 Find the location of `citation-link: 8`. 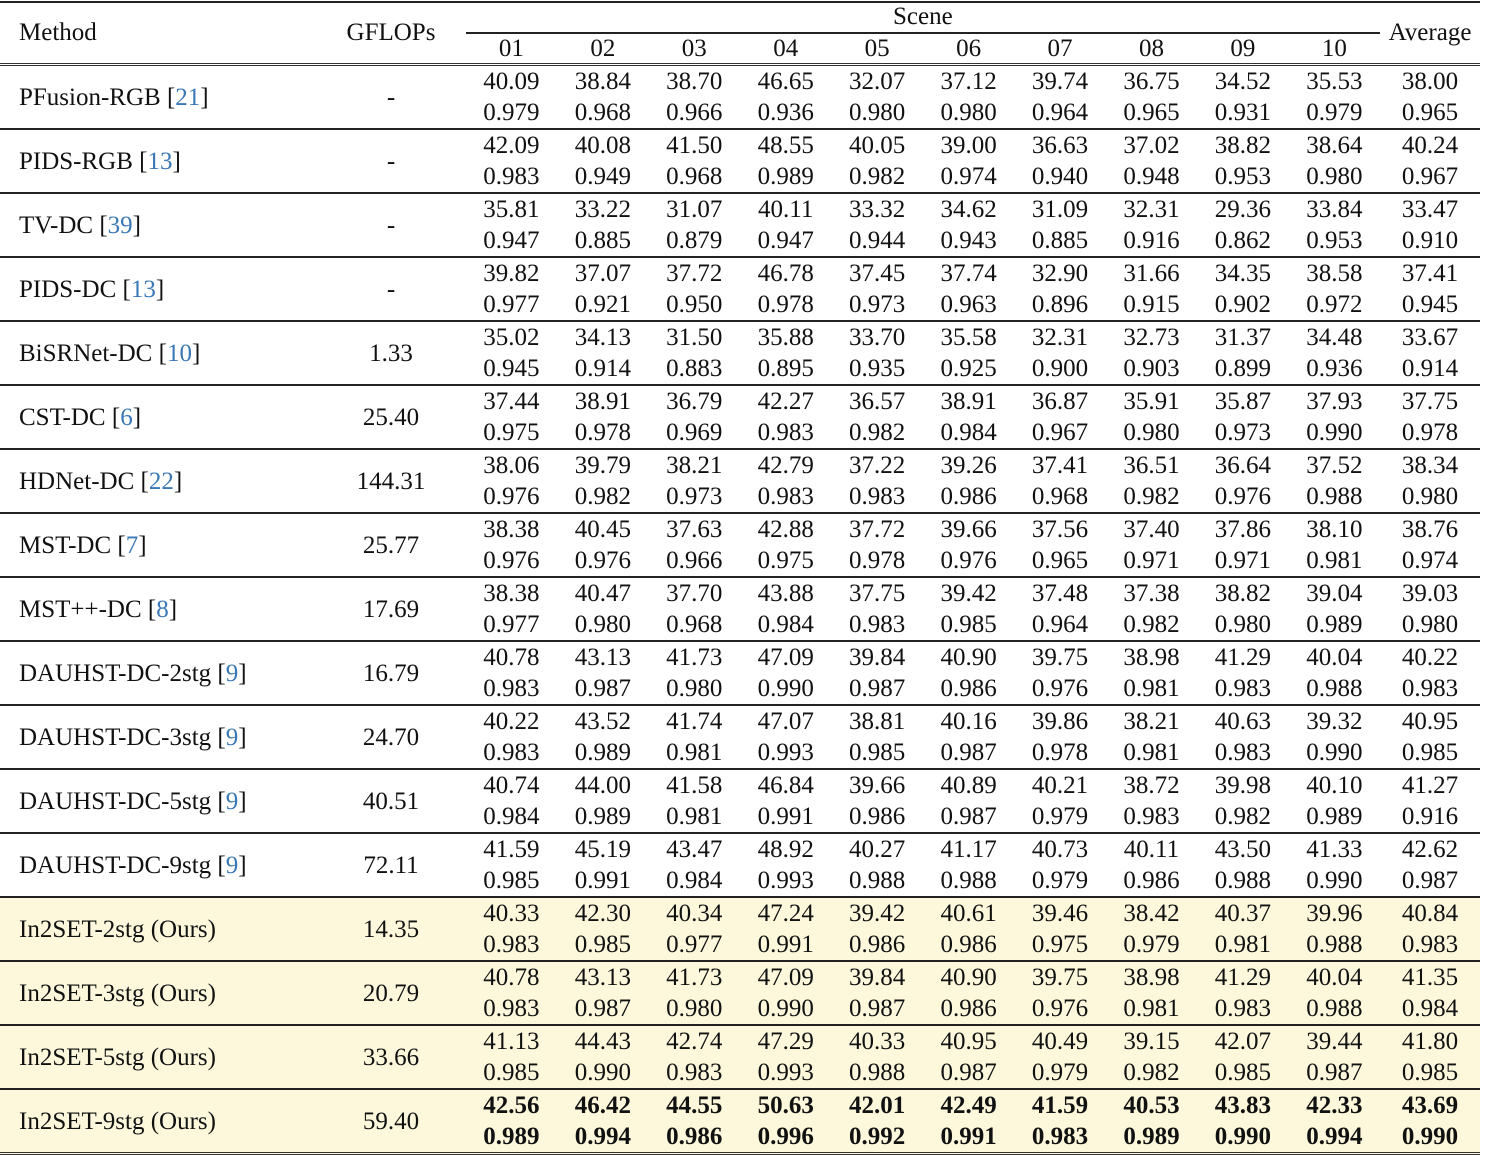

citation-link: 8 is located at coordinates (162, 609).